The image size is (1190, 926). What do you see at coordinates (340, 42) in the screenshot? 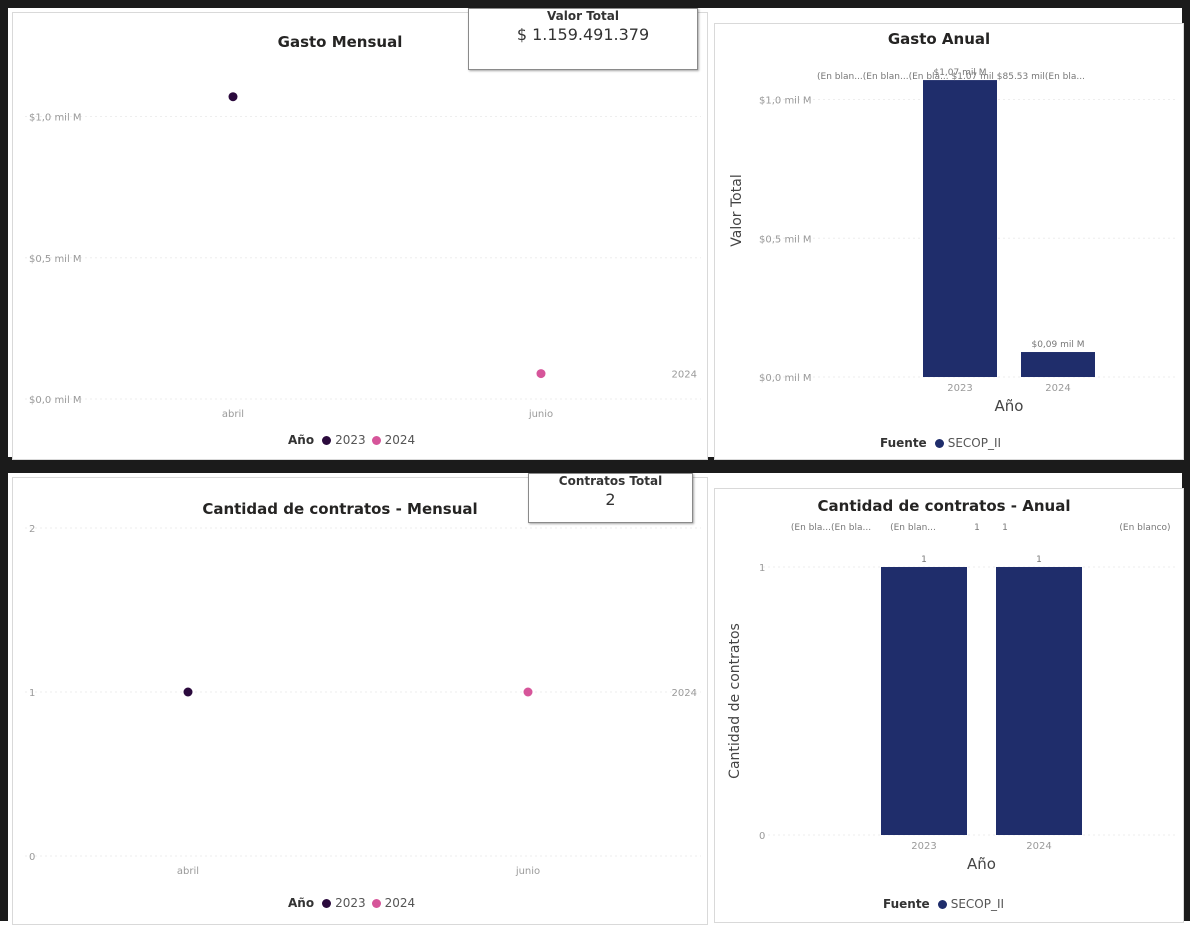
I see `gasto-mensual-title: Gasto Mensual` at bounding box center [340, 42].